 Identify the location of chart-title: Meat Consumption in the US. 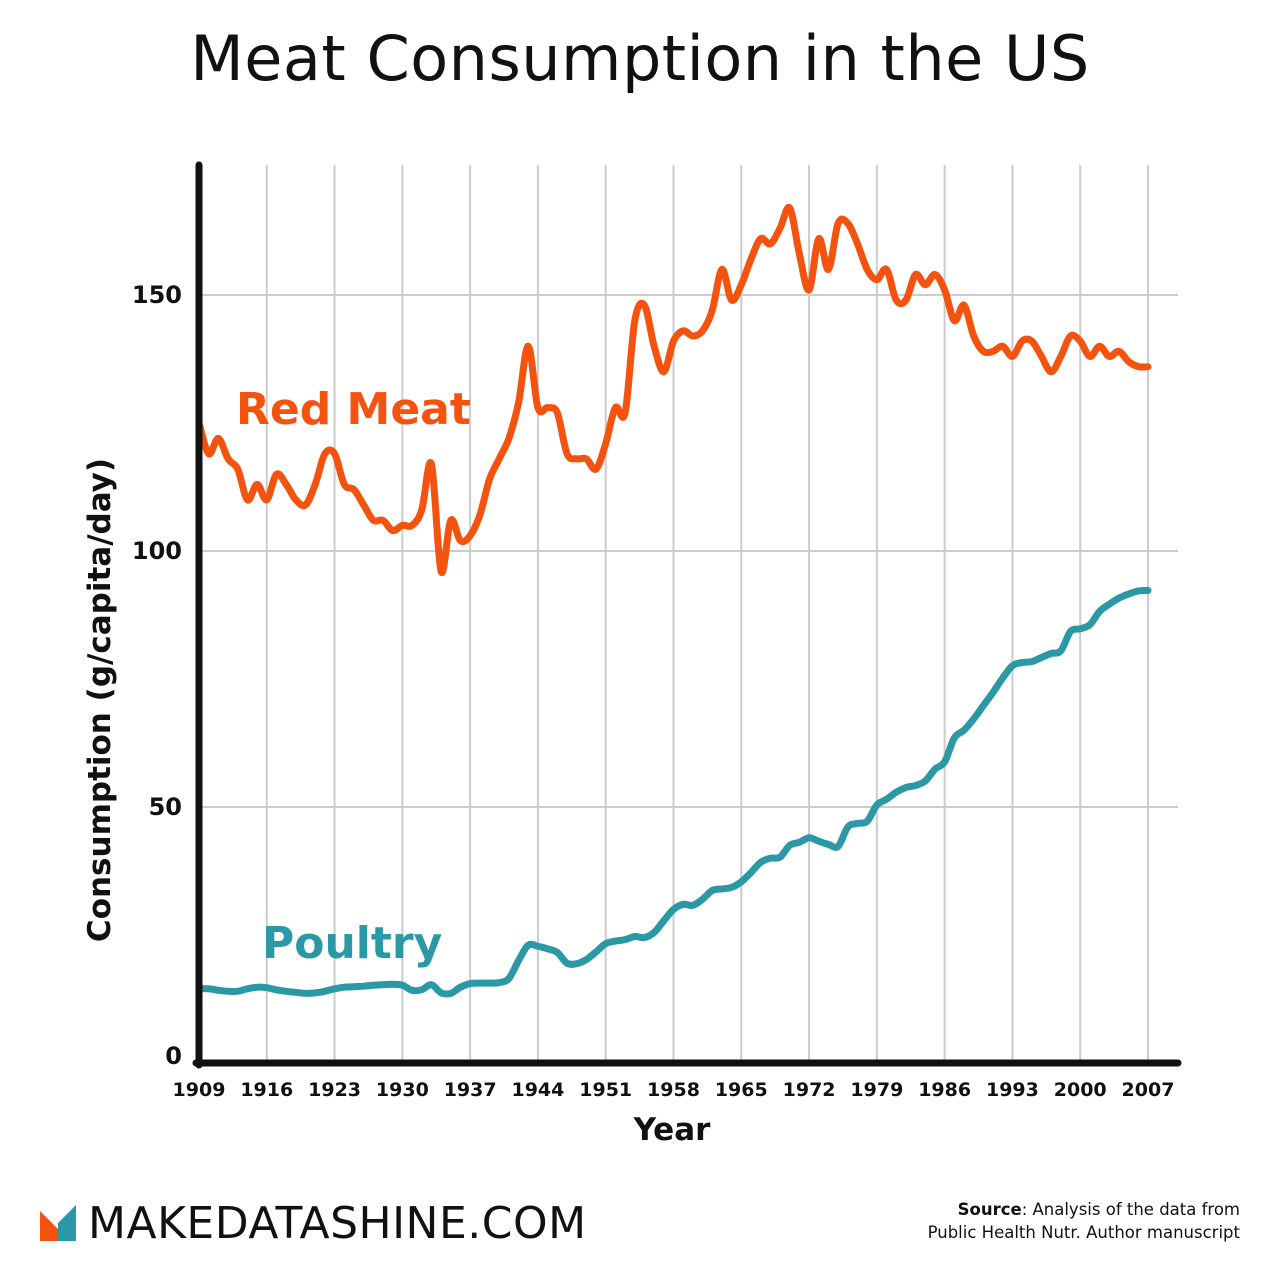
(640, 58).